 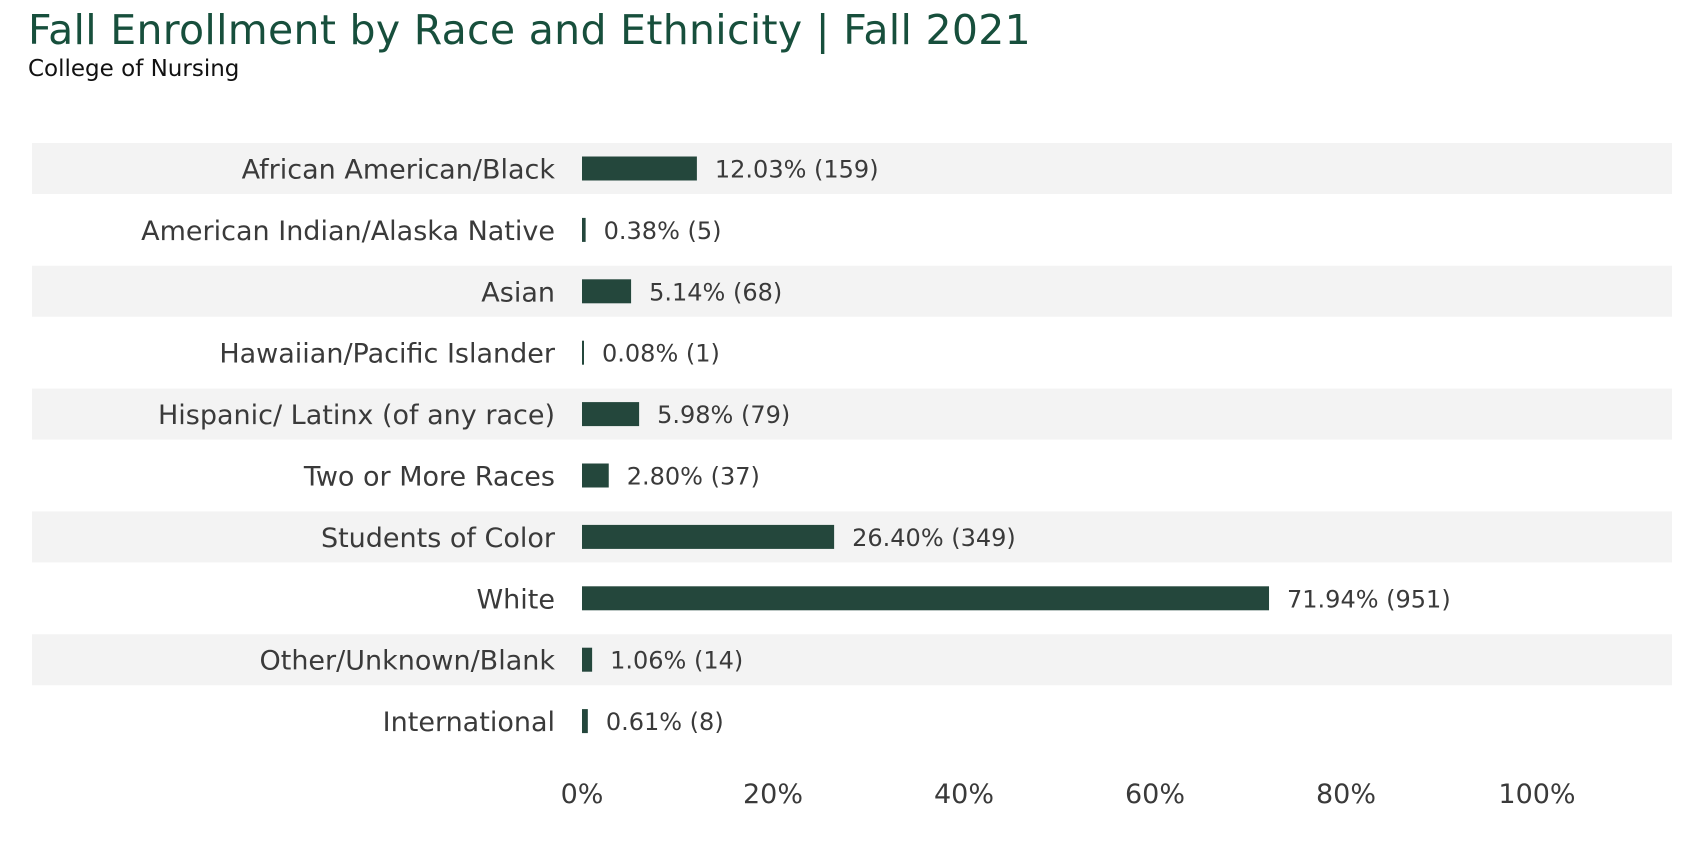 What do you see at coordinates (693, 477) in the screenshot?
I see `data-label: 2.80% (37)` at bounding box center [693, 477].